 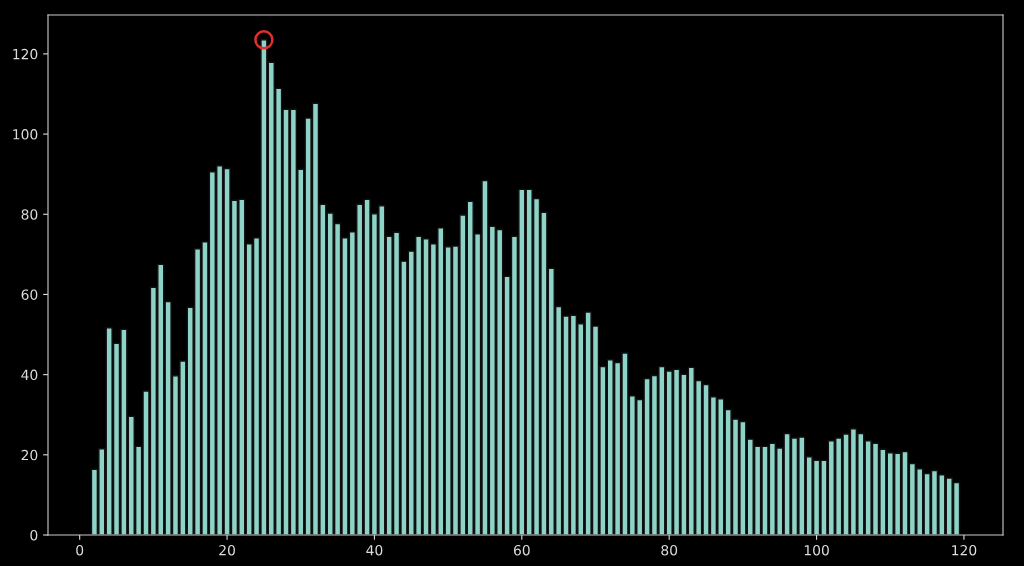 I want to click on x-tick-label: 120, so click(x=964, y=550).